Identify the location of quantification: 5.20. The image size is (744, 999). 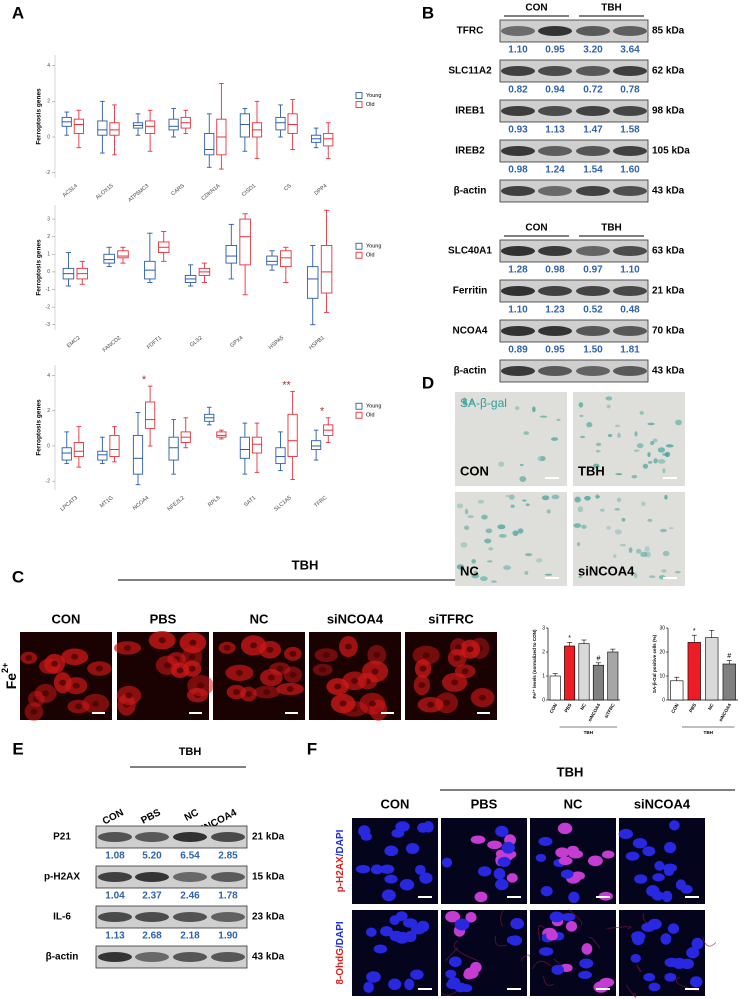
(152, 856).